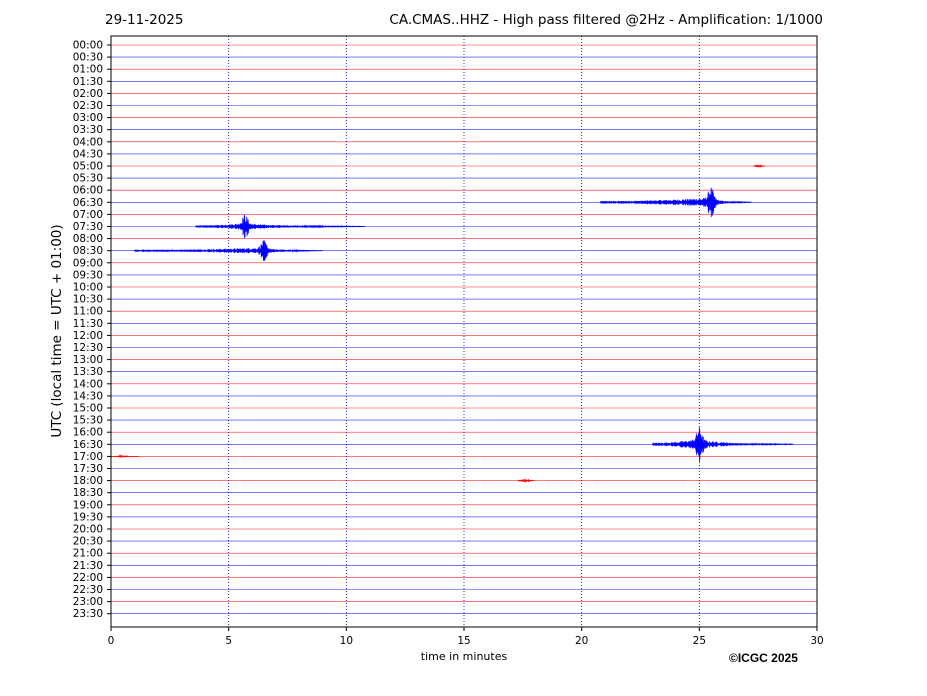 The image size is (927, 696). I want to click on y-tick-label: 10:30, so click(88, 300).